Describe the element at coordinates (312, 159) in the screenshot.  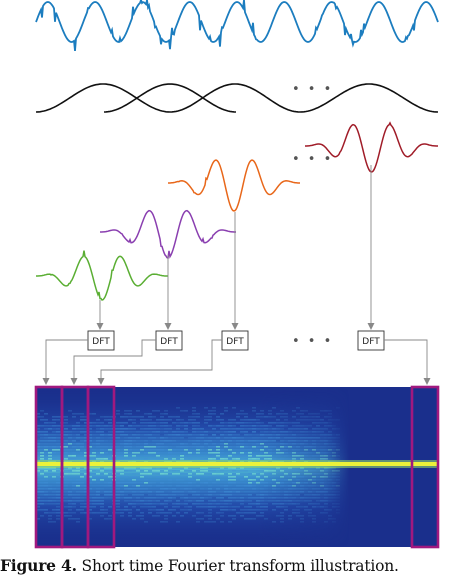
I see `frame-ellipsis: • • •` at that location.